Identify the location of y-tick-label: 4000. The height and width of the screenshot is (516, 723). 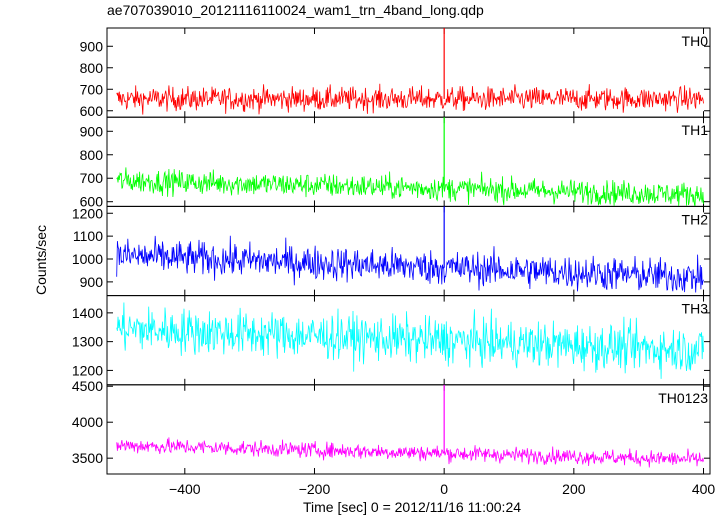
(87, 422).